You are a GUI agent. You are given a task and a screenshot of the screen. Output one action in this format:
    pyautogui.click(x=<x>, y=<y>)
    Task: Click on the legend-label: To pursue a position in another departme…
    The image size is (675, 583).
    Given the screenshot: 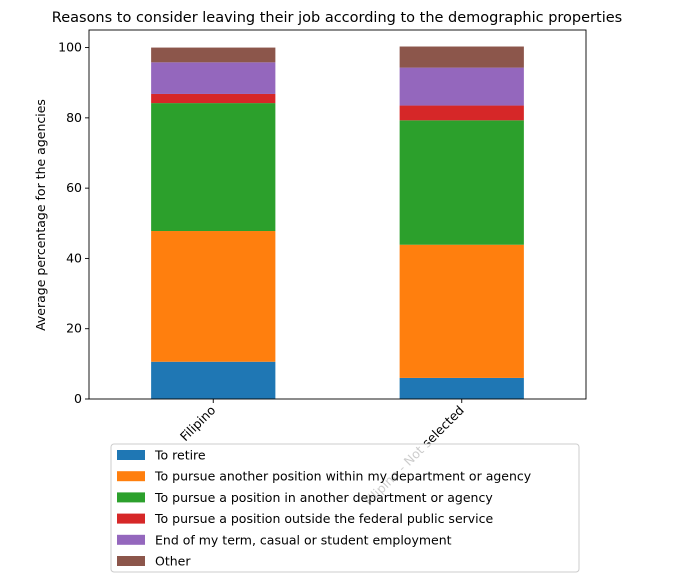 What is the action you would take?
    pyautogui.click(x=323, y=497)
    